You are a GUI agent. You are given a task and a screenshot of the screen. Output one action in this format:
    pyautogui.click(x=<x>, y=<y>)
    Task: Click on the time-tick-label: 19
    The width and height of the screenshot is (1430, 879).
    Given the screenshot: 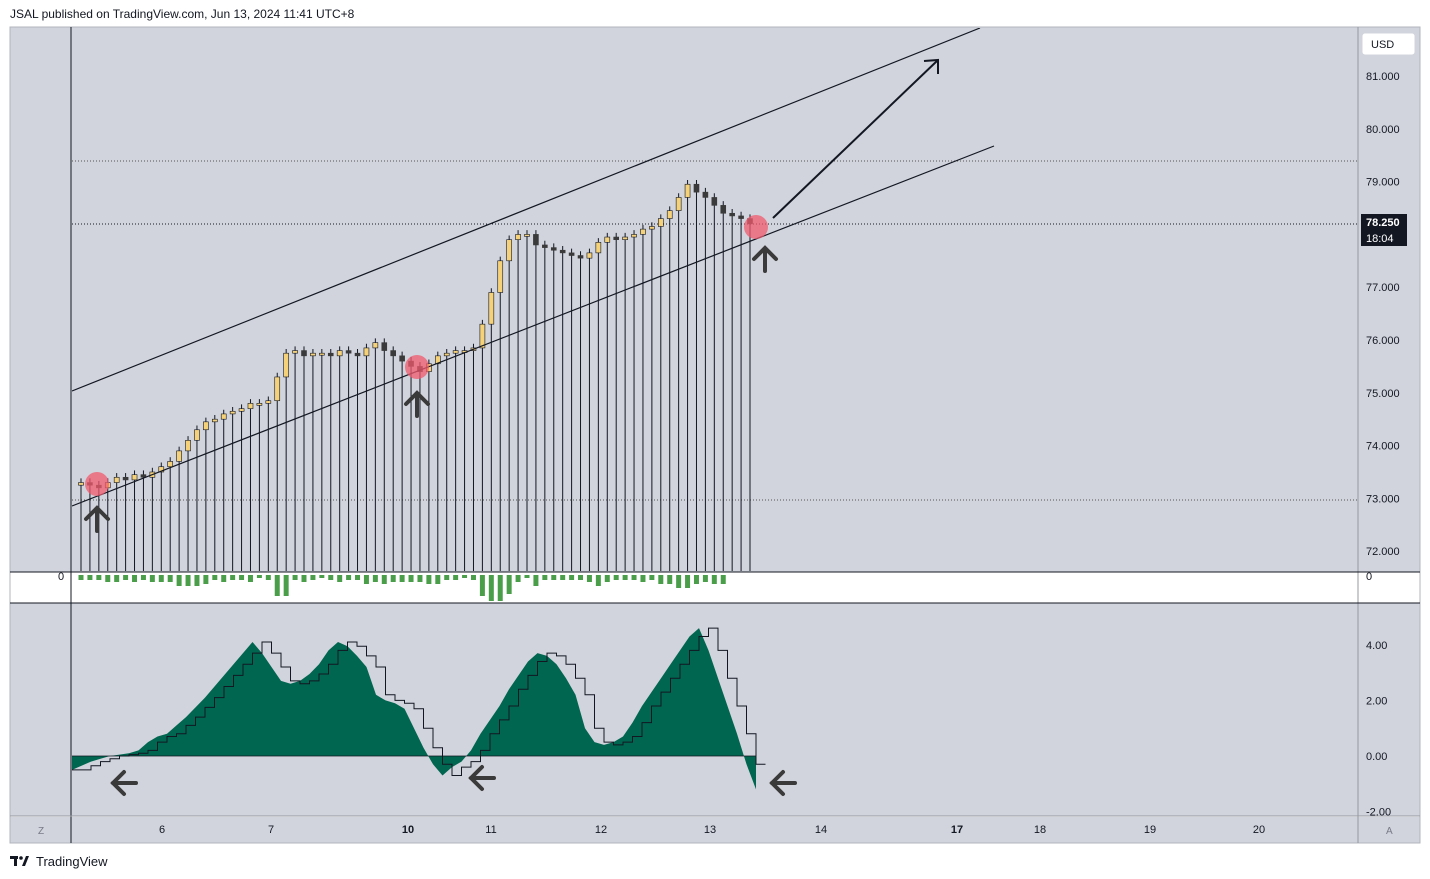 What is the action you would take?
    pyautogui.click(x=1150, y=830)
    